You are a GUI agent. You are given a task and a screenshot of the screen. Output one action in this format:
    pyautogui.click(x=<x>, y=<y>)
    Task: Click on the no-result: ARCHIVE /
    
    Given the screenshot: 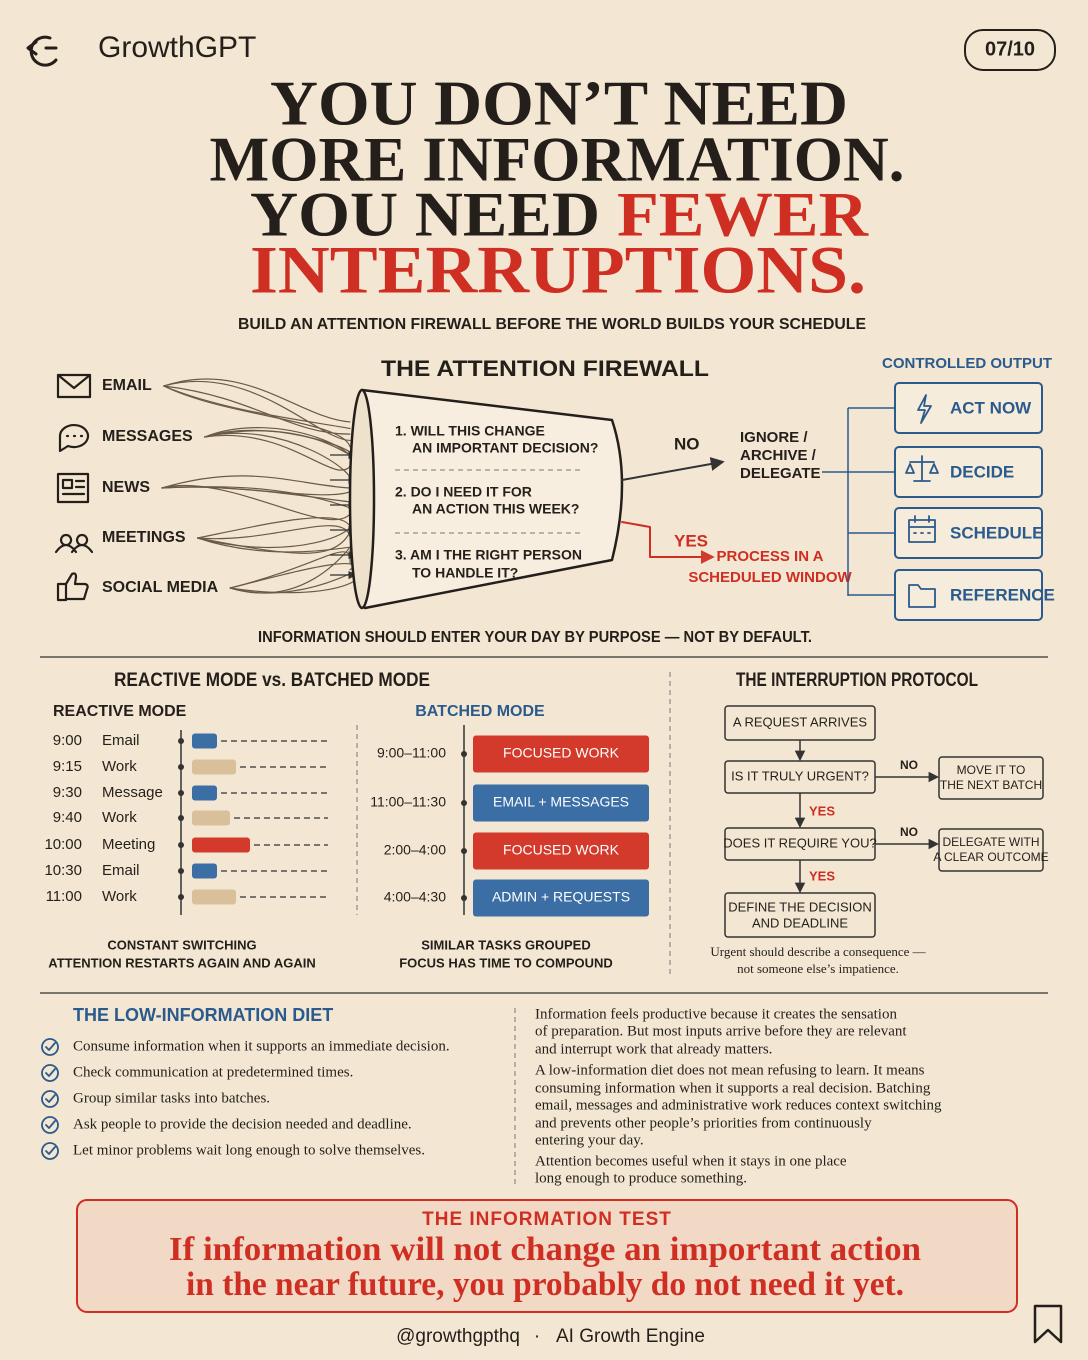 What is the action you would take?
    pyautogui.click(x=778, y=455)
    